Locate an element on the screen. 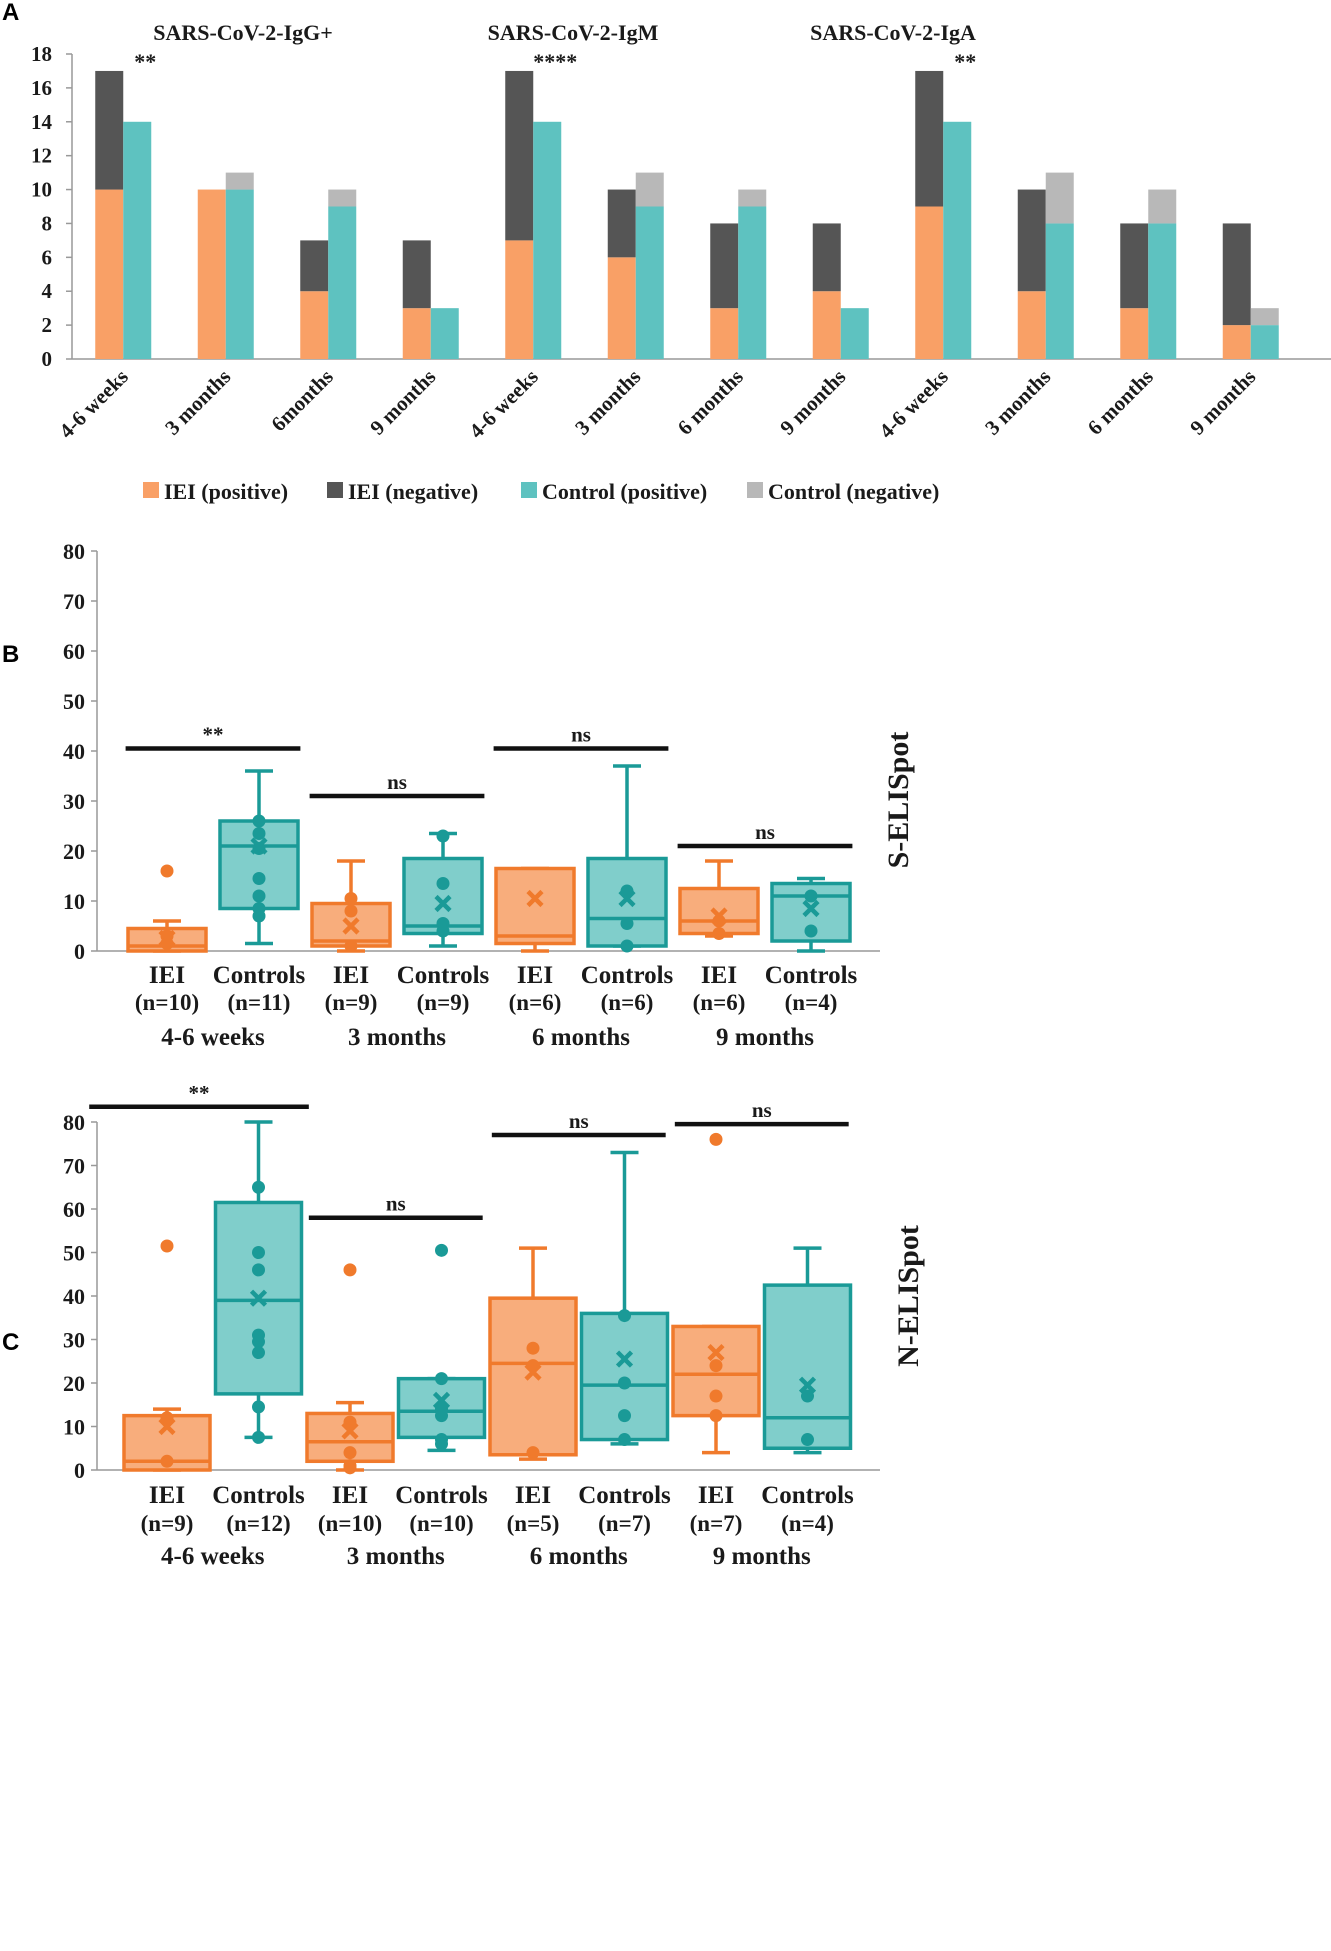 This screenshot has height=1951, width=1331. svg-text: C is located at coordinates (10, 1342).